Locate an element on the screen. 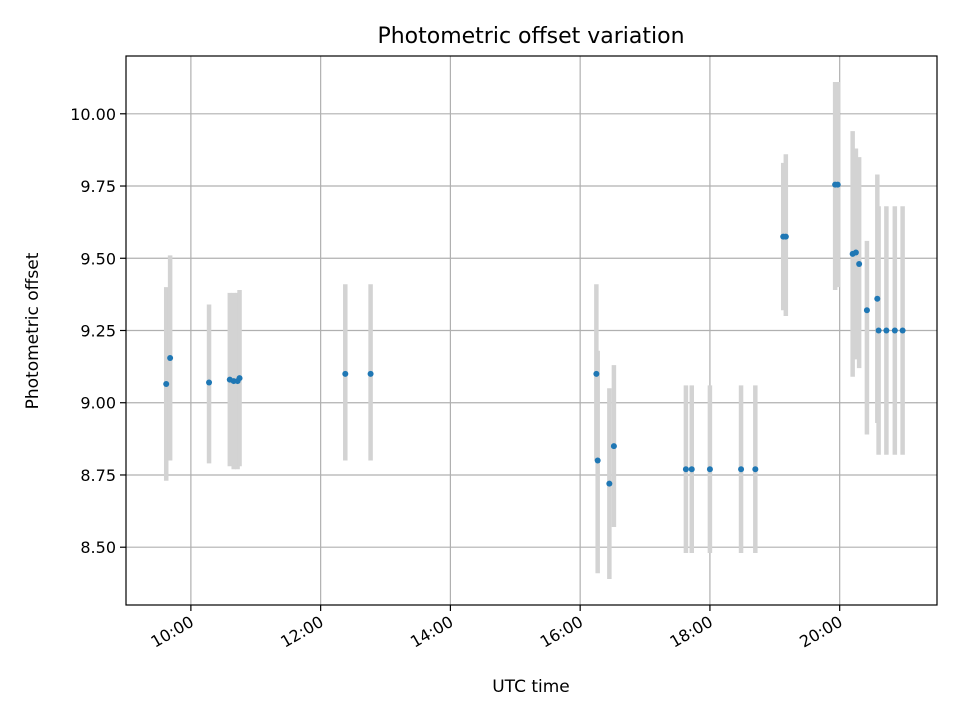  y-tick-label: 8.50 is located at coordinates (98, 547).